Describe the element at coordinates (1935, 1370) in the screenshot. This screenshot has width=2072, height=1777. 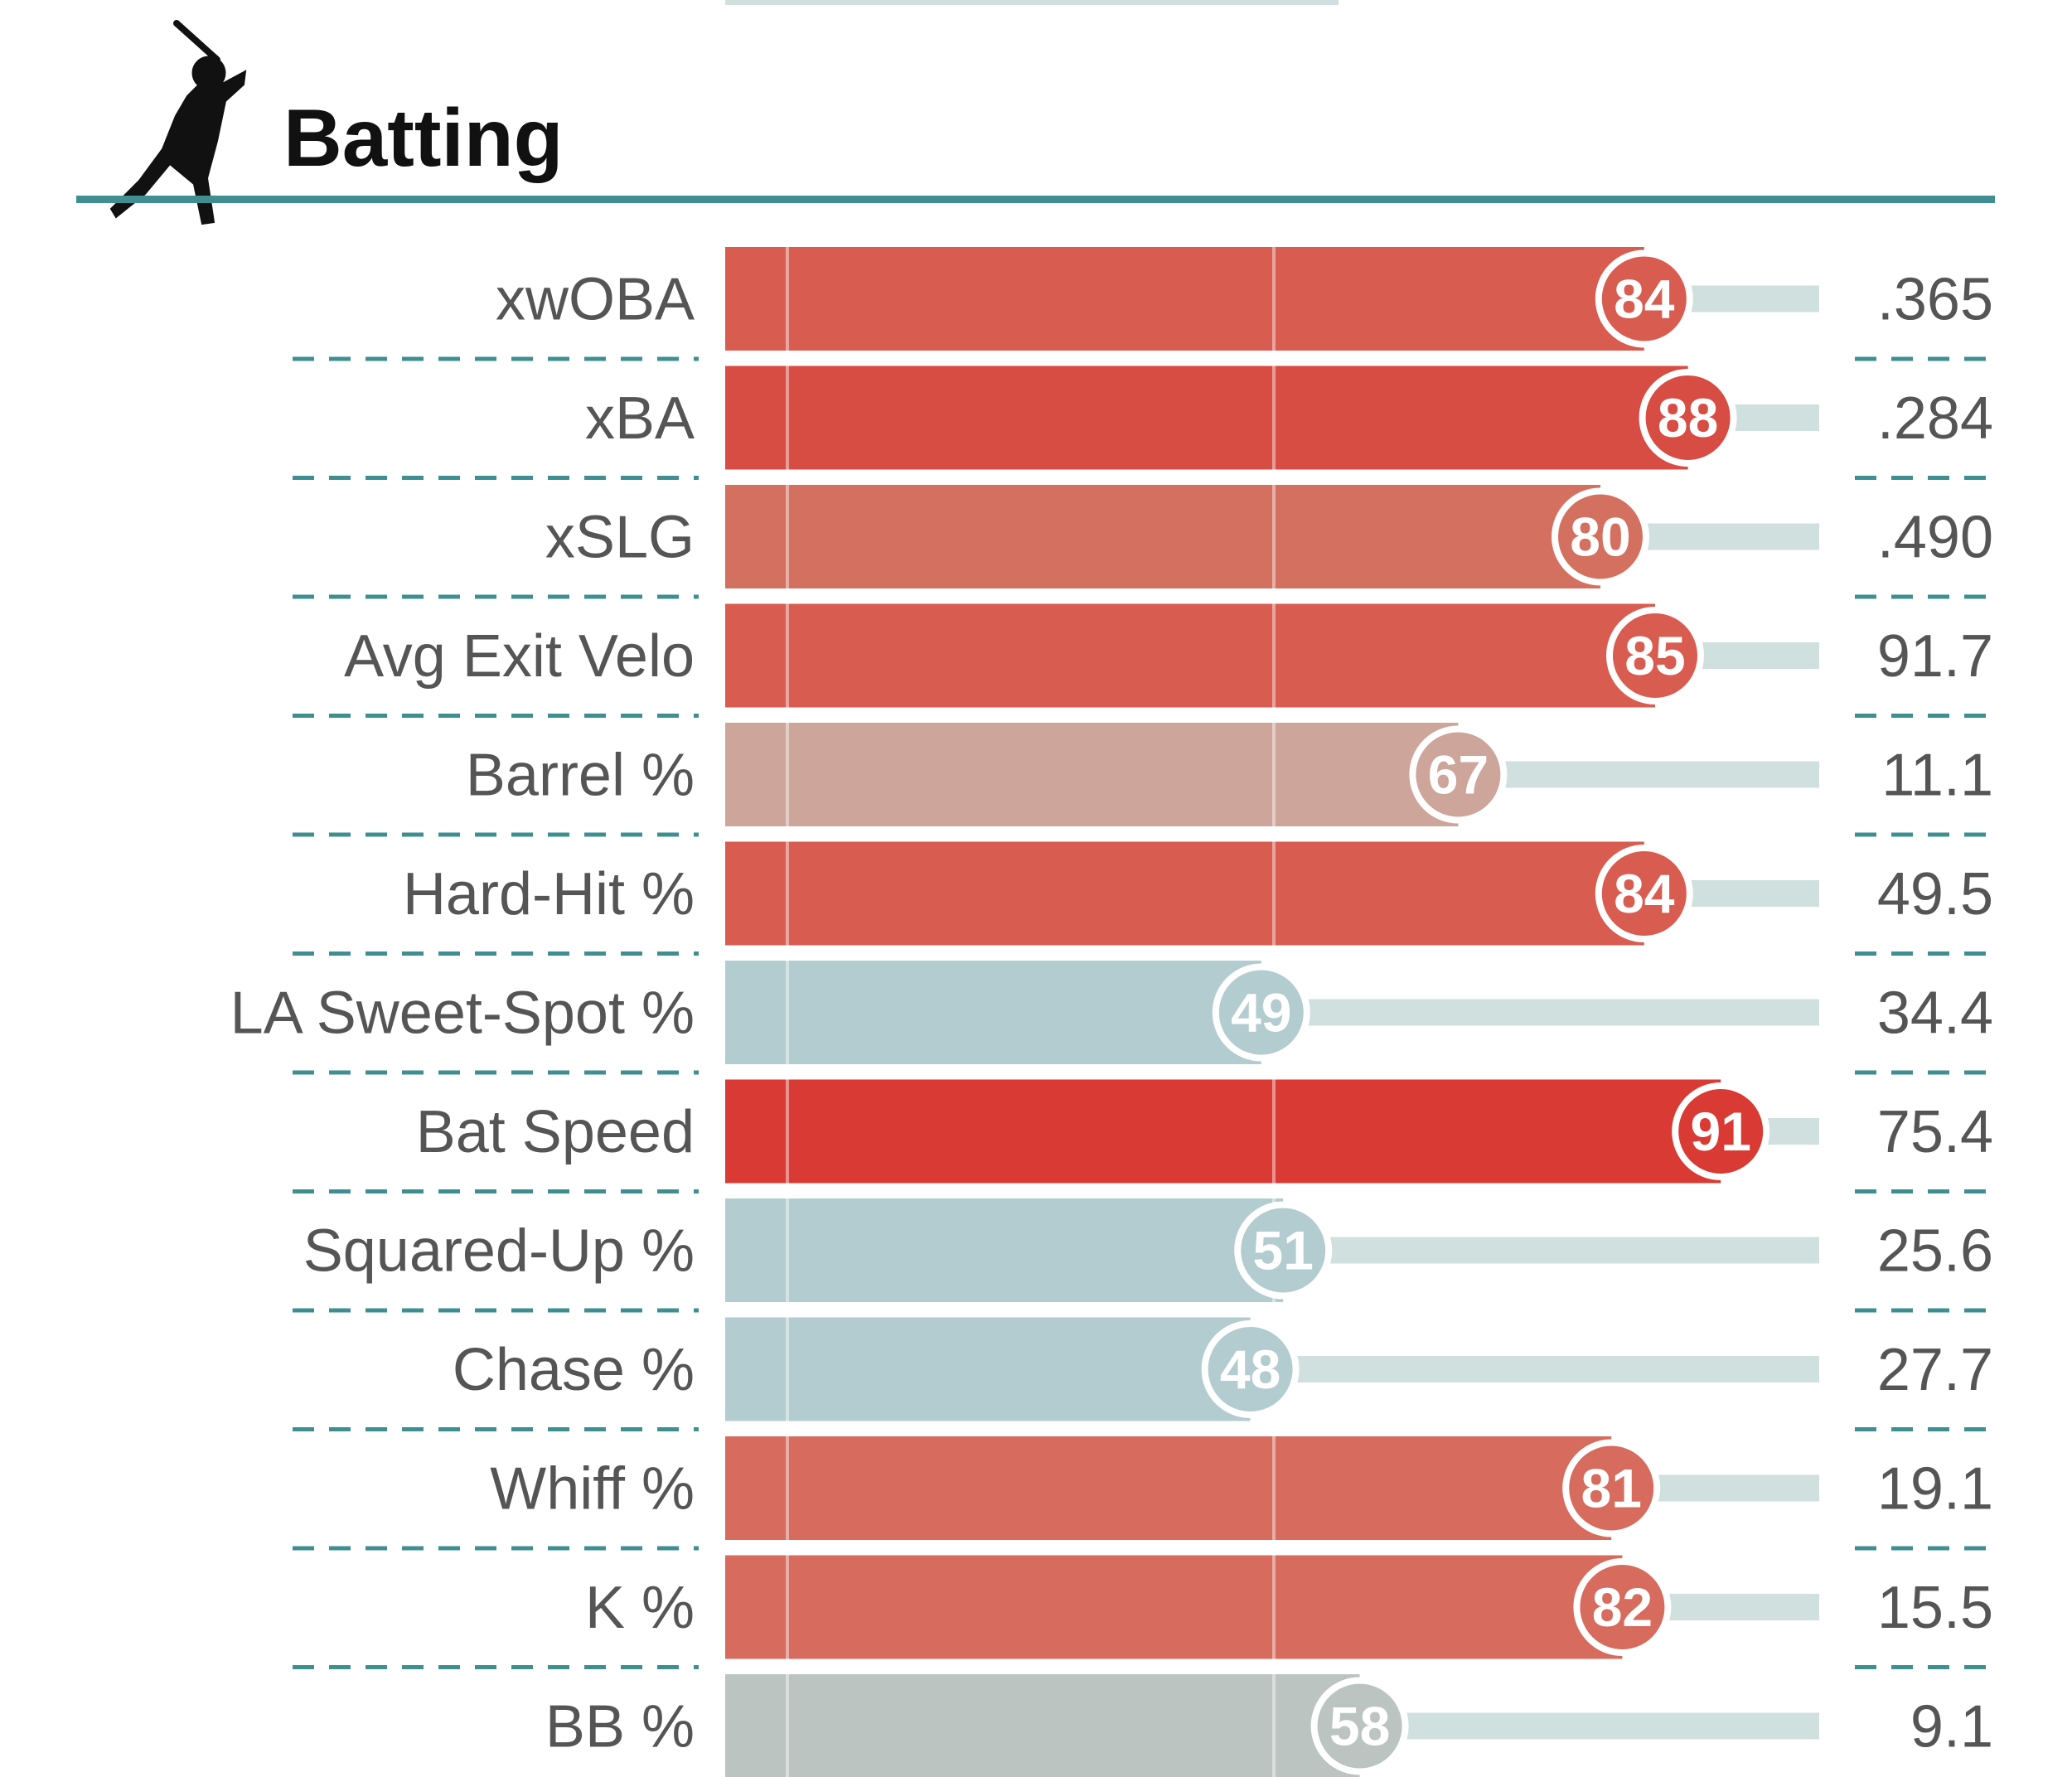
I see `stat-value: 27.7` at that location.